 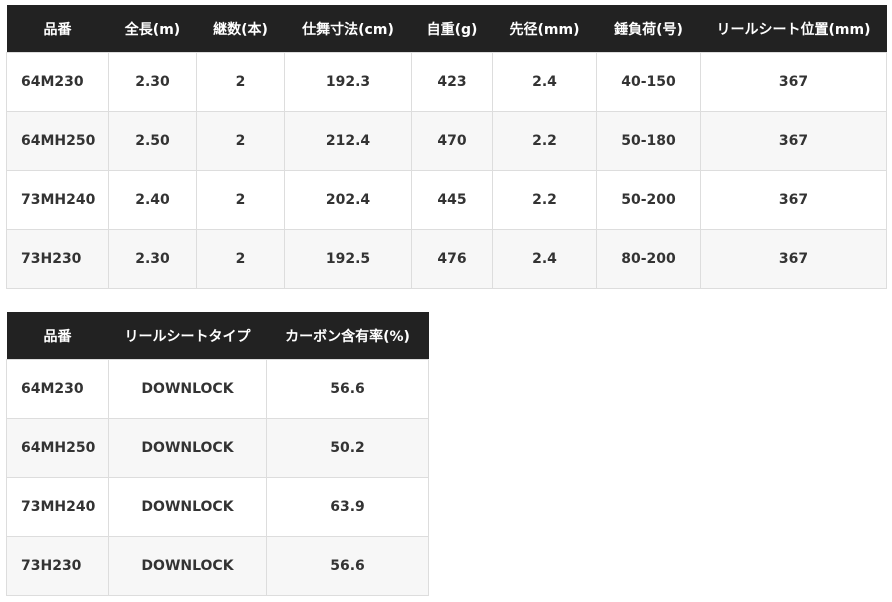 What do you see at coordinates (240, 29) in the screenshot?
I see `column-header: 継数(本)` at bounding box center [240, 29].